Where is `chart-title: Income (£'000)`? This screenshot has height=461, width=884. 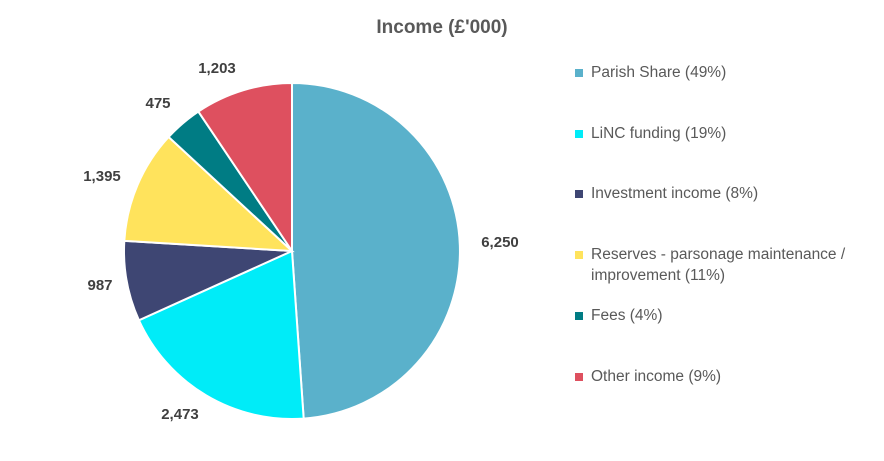 chart-title: Income (£'000) is located at coordinates (441, 27).